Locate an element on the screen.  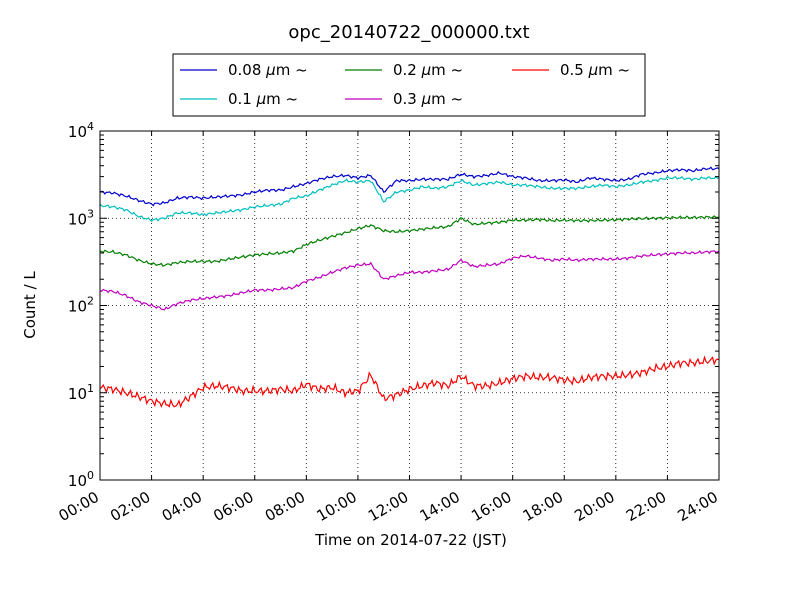
x-tick-label: 18:00 is located at coordinates (543, 506).